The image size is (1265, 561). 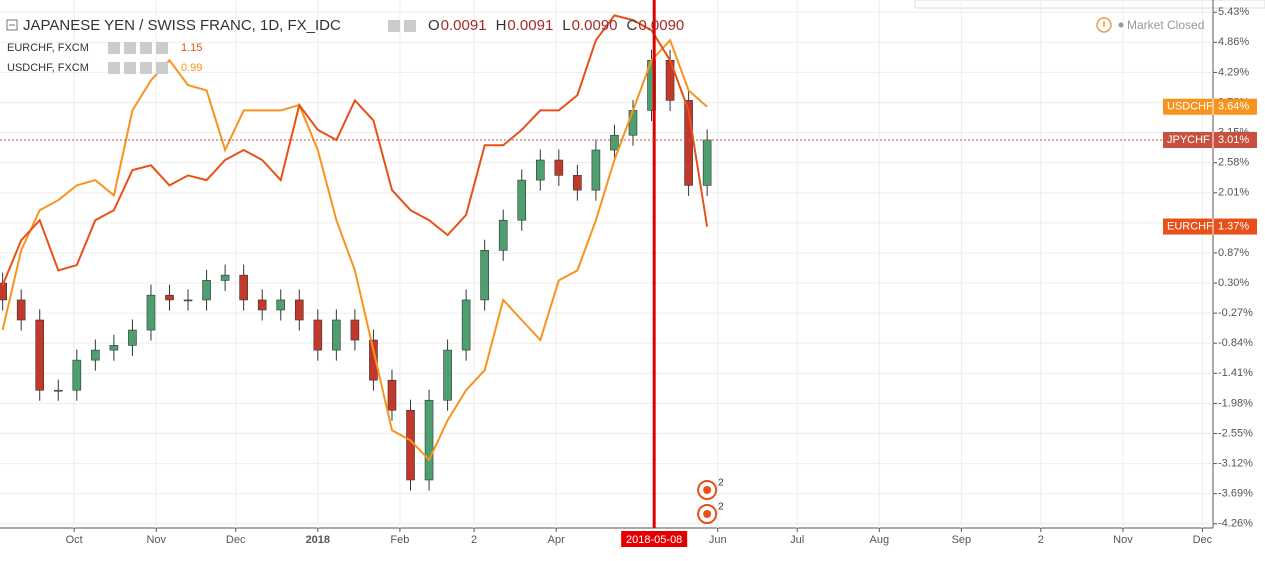 I want to click on y-tick-label: -0.27%, so click(x=1235, y=313).